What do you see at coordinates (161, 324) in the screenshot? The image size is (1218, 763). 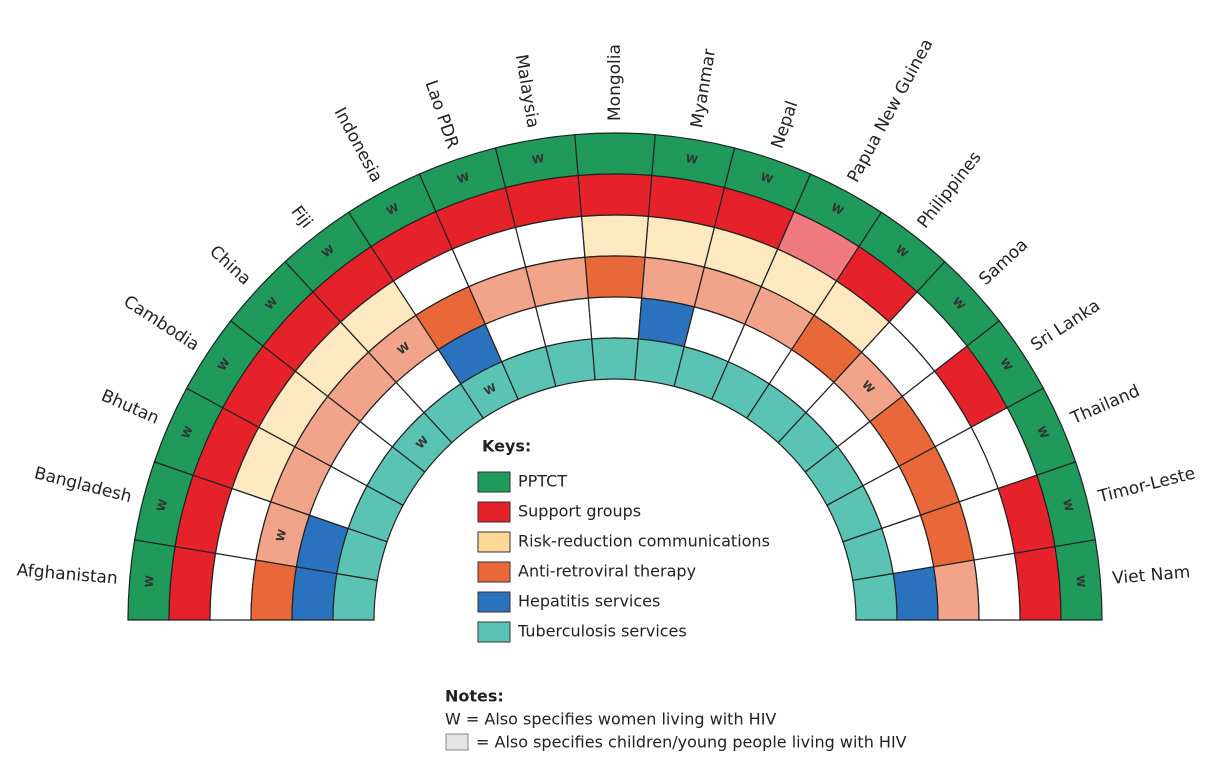 I see `country-label: Cambodia` at bounding box center [161, 324].